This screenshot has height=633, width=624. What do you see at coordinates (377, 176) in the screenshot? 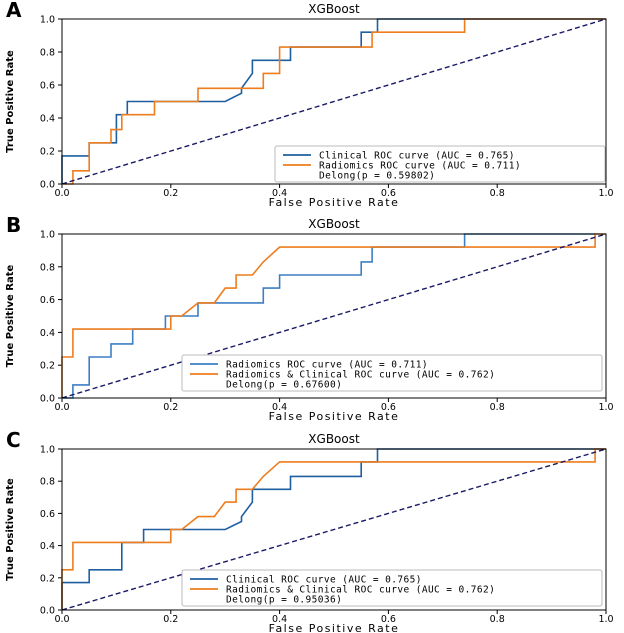
I see `delong-test-label: Delong(p = 0.59802)` at bounding box center [377, 176].